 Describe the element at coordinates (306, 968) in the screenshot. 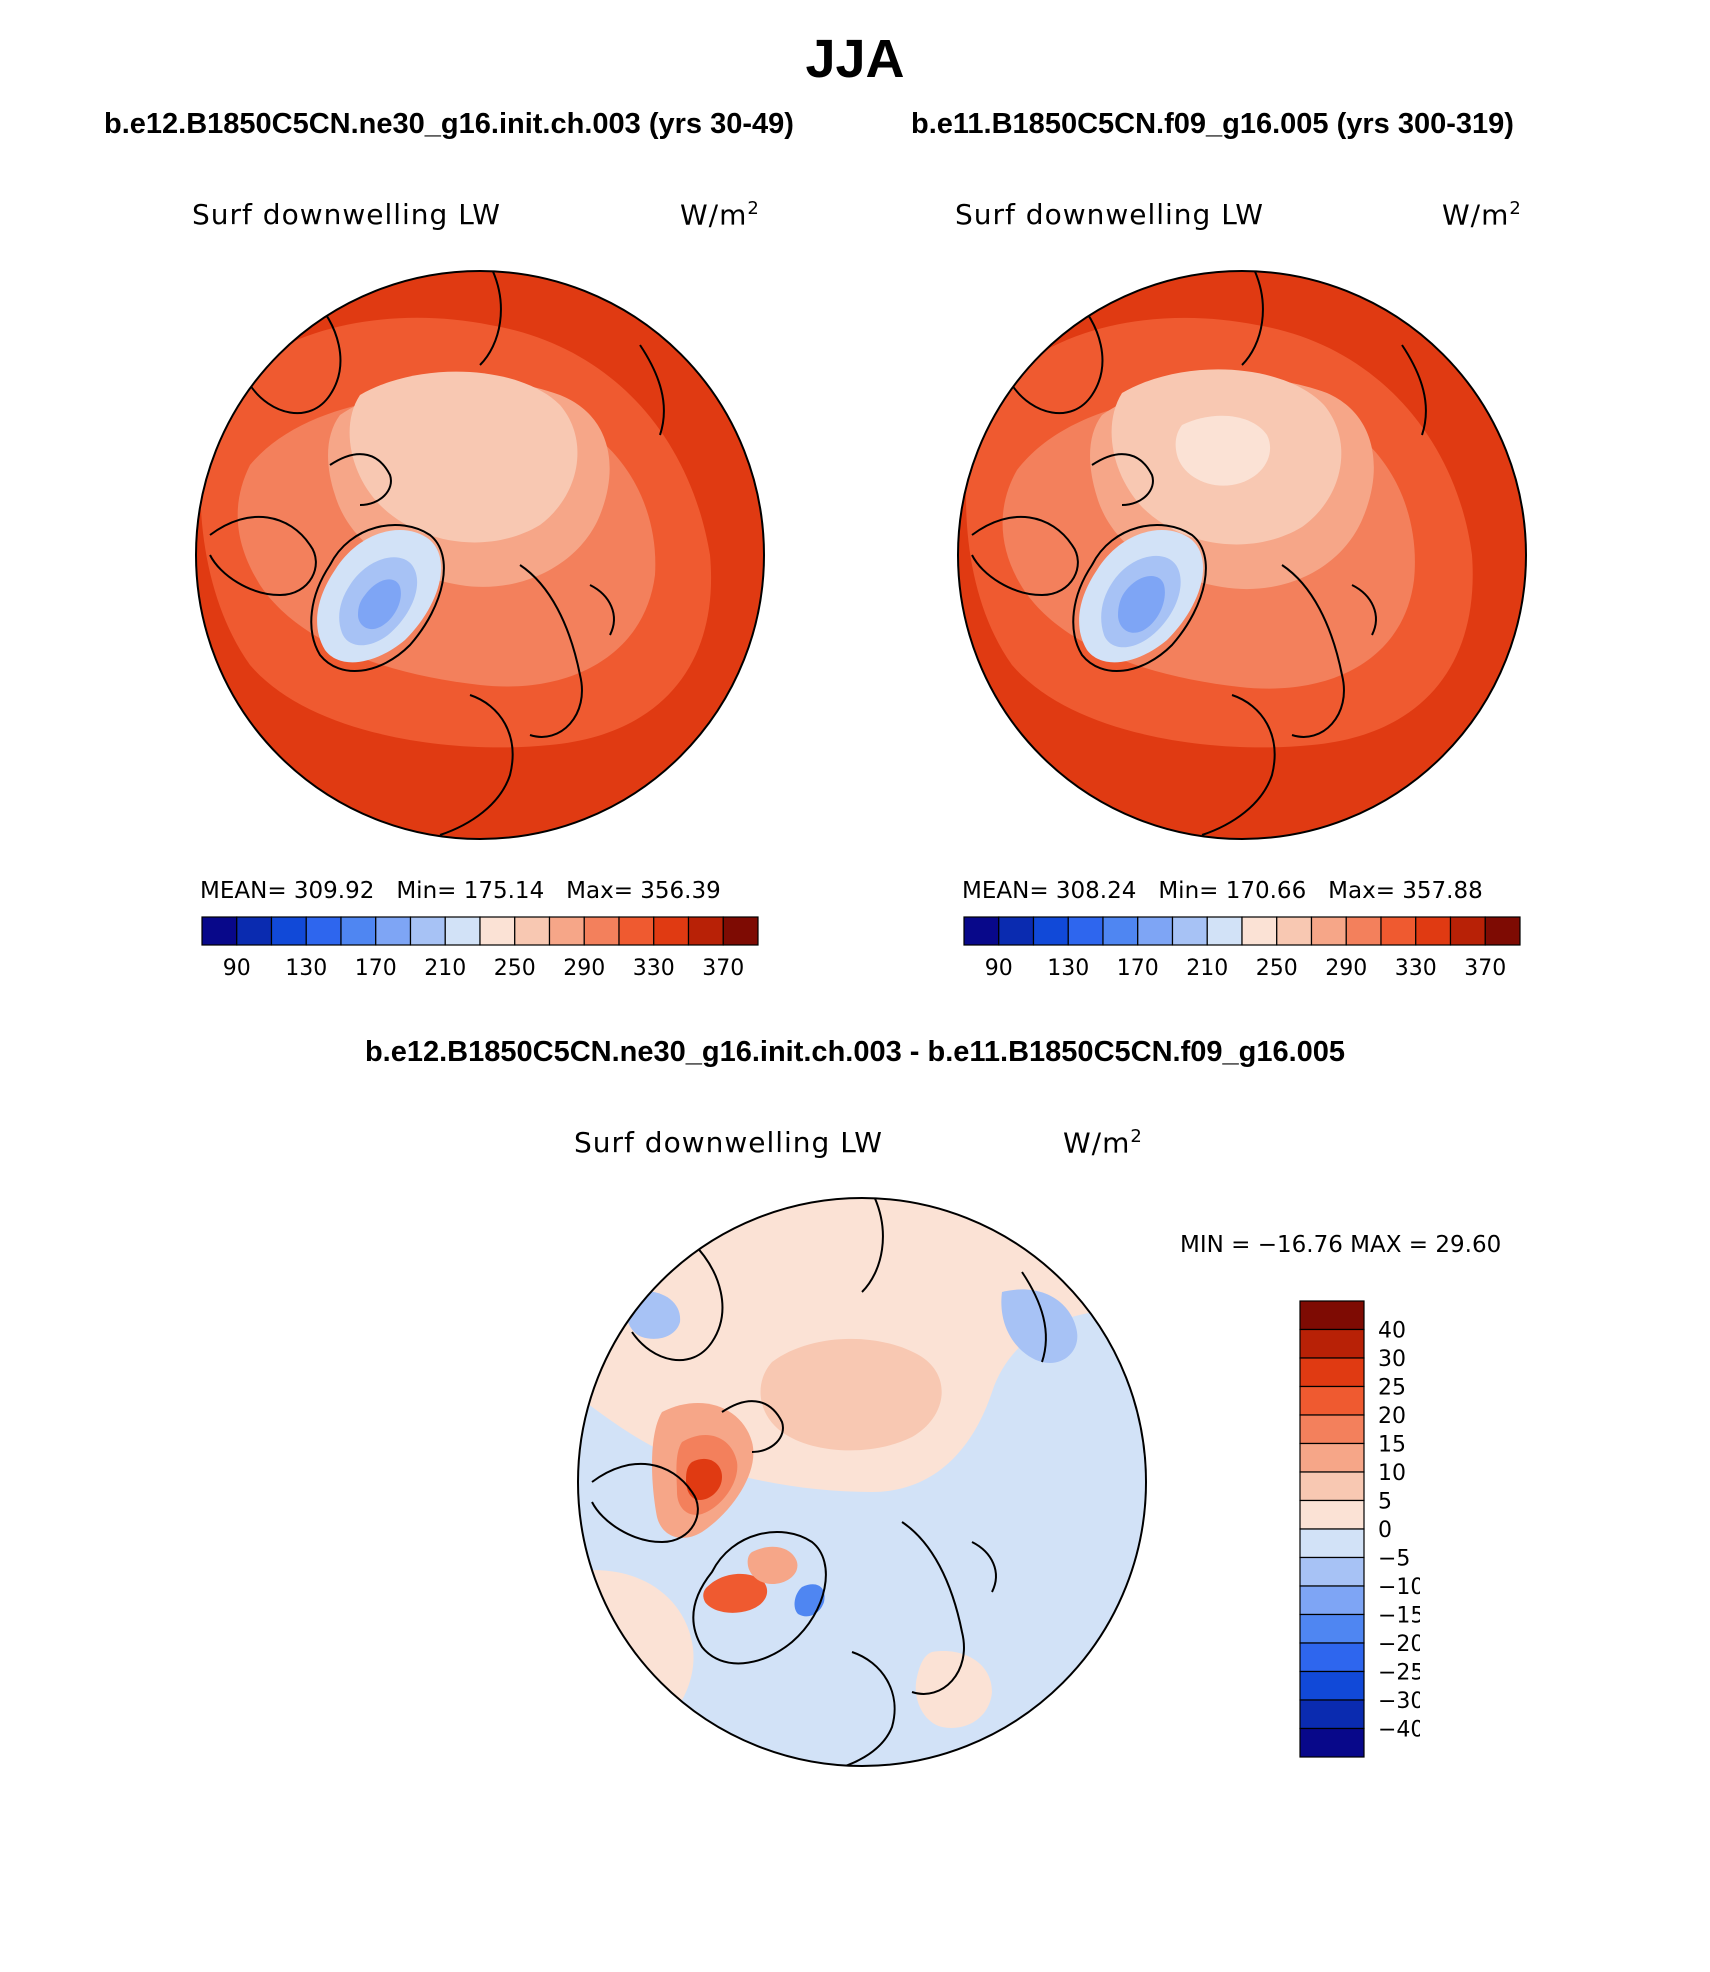

I see `panel1-colorbar-tick-label: 130` at that location.